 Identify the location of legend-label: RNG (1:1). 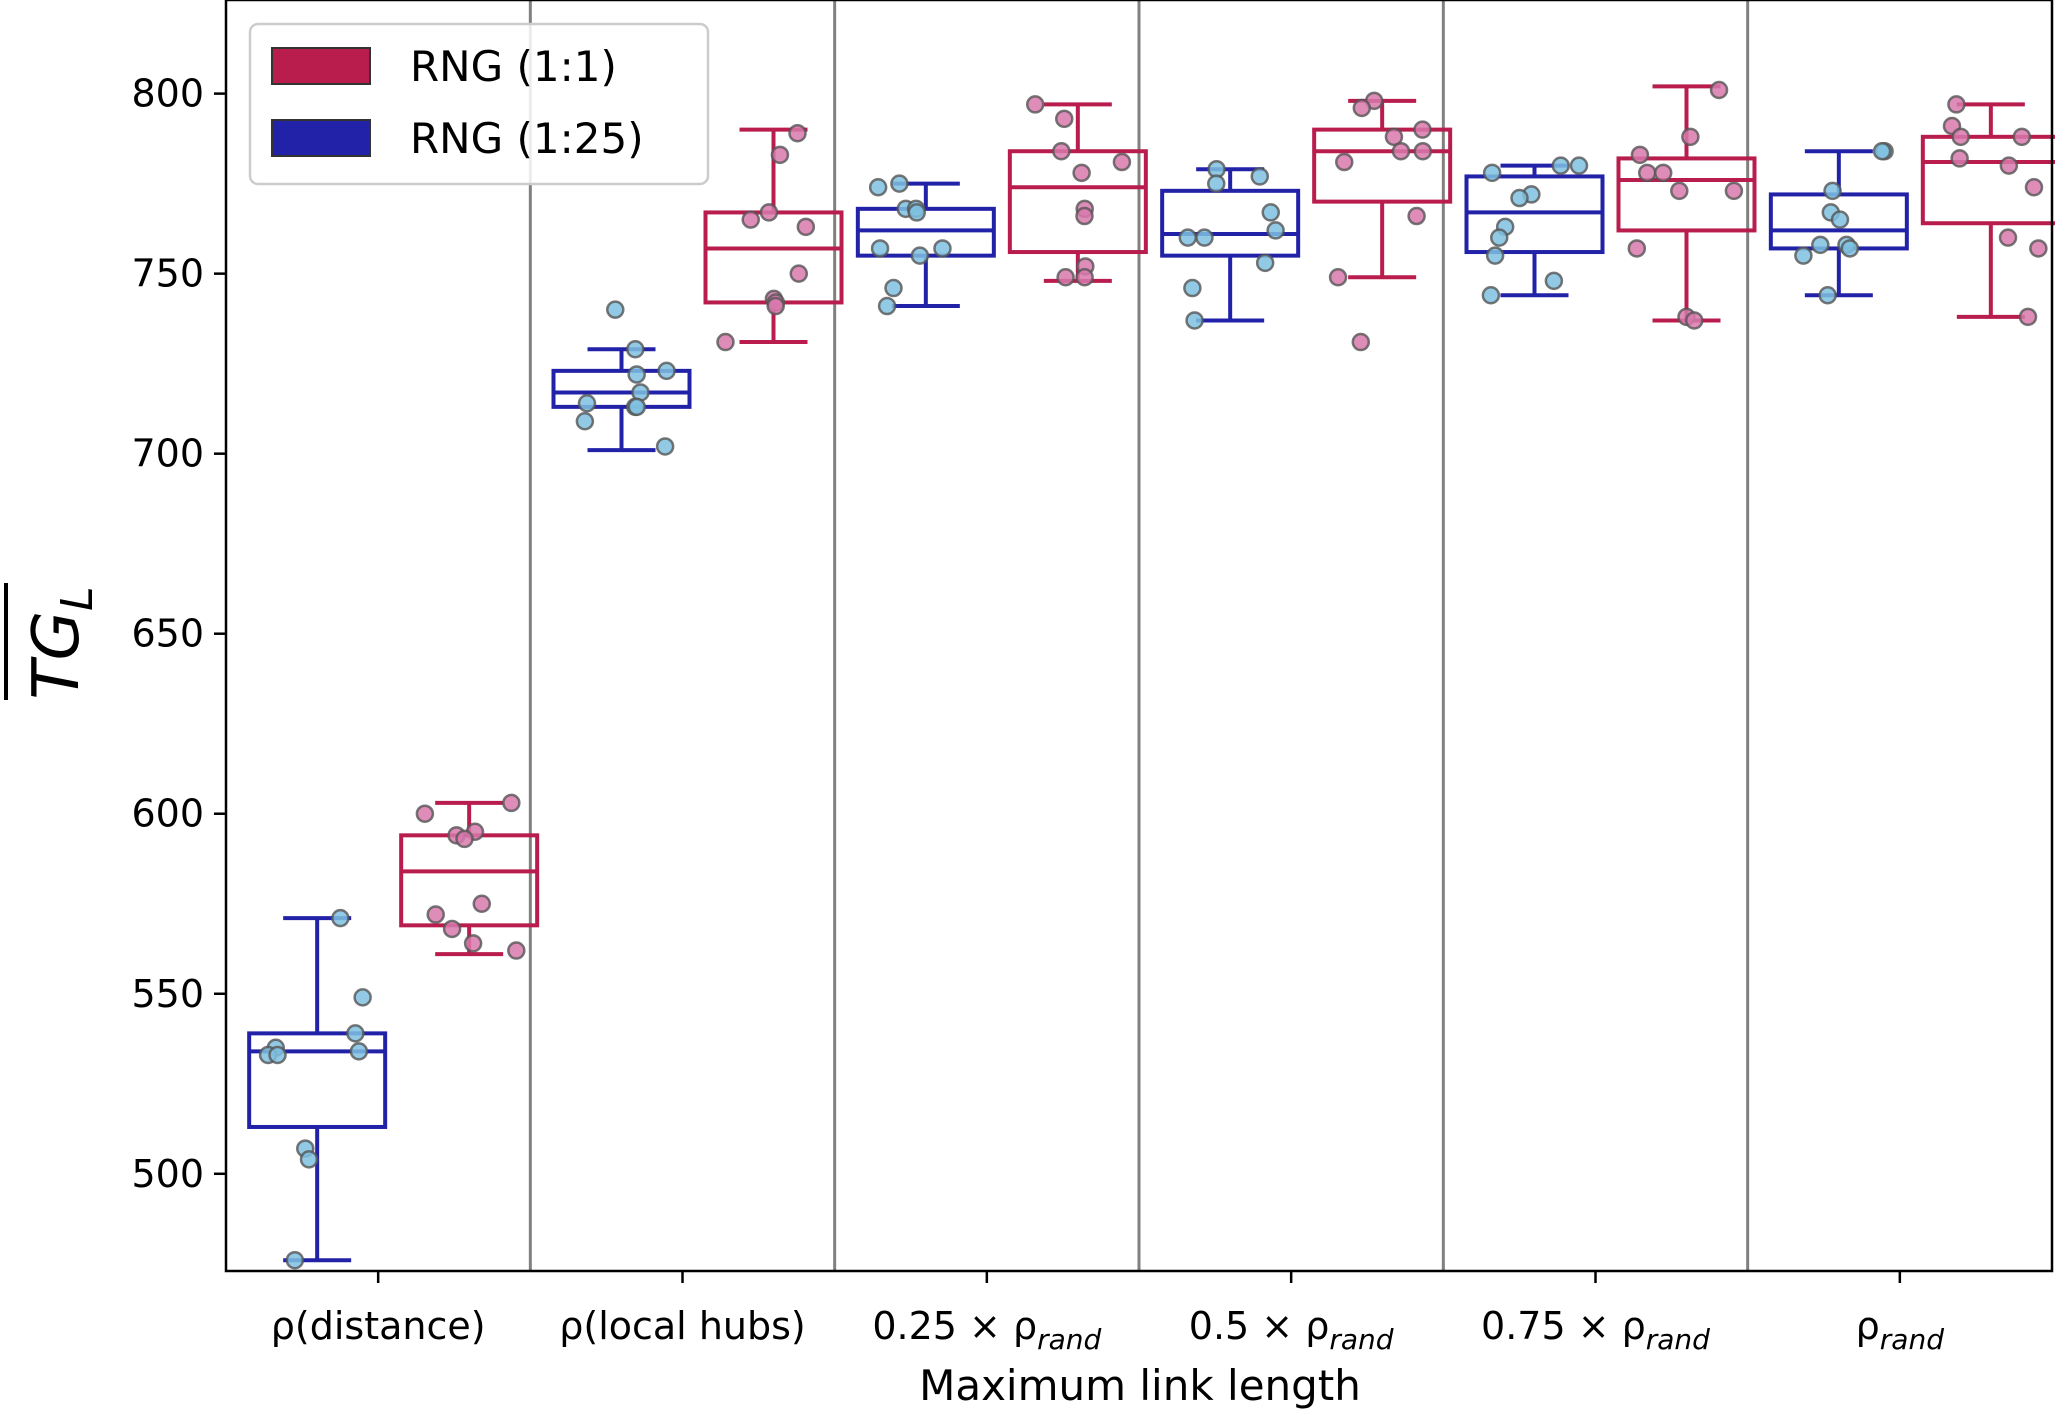
(513, 66).